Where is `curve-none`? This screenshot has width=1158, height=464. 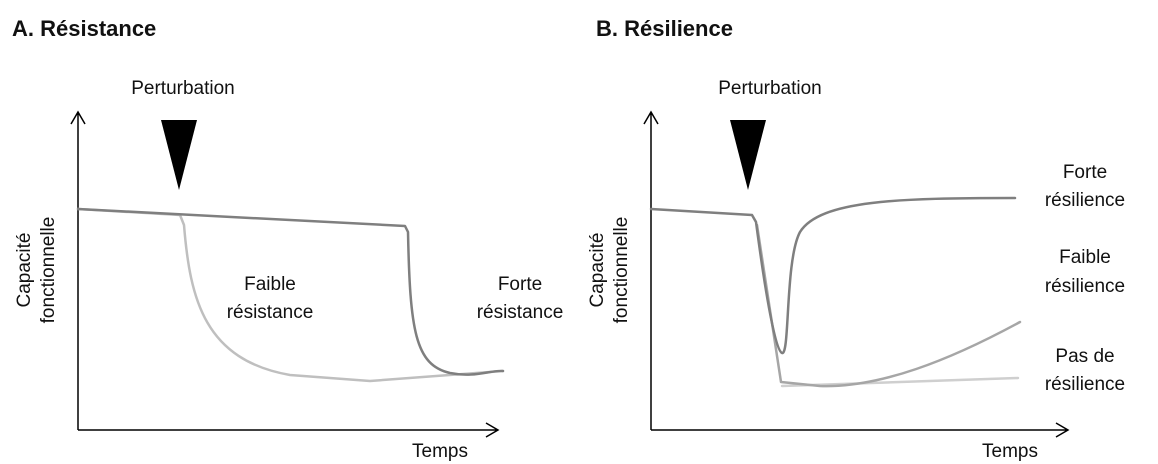 curve-none is located at coordinates (900, 382).